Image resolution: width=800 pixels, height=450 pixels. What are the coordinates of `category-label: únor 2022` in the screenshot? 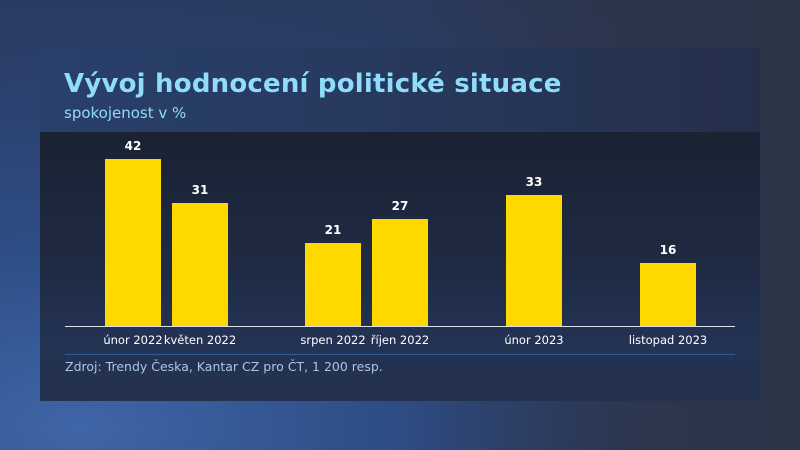 It's located at (133, 340).